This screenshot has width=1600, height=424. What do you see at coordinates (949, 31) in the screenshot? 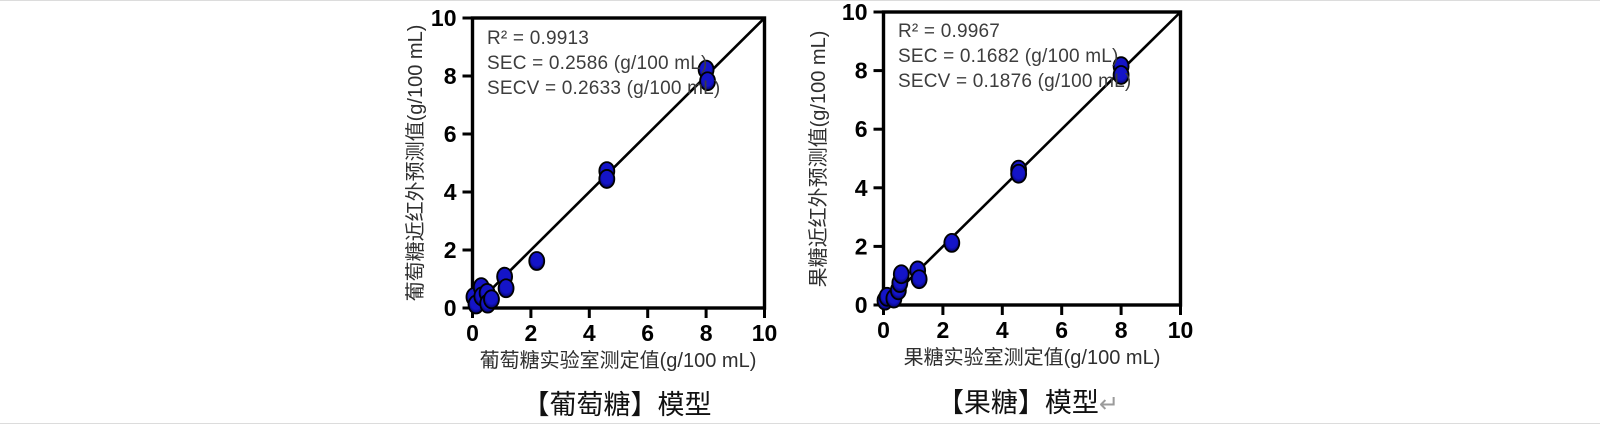
I see `r2-value: R² = 0.9967` at bounding box center [949, 31].